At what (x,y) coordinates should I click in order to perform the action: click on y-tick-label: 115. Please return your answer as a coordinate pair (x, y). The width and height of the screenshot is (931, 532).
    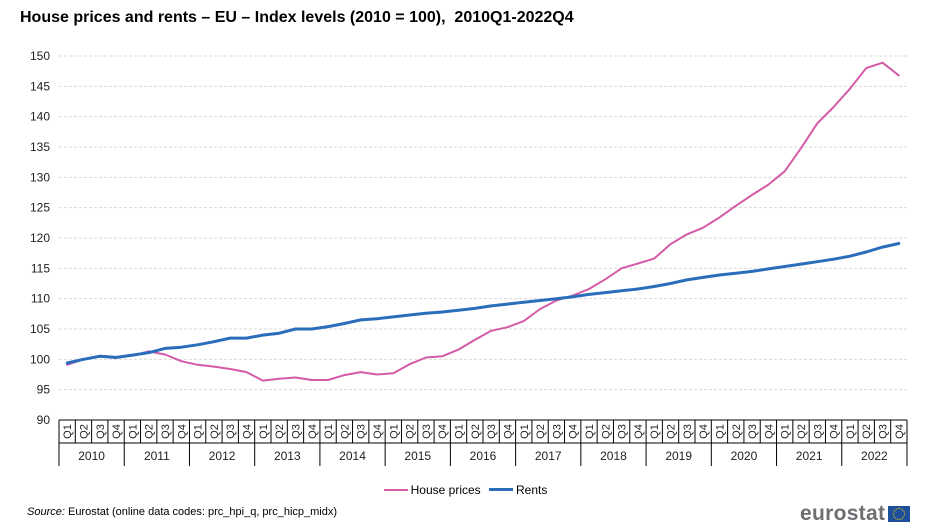
    Looking at the image, I should click on (40, 268).